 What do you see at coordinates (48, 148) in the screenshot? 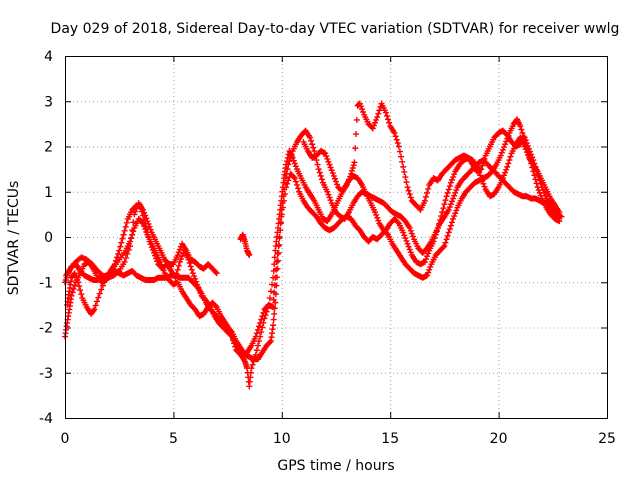
I see `y-tick-label: 2` at bounding box center [48, 148].